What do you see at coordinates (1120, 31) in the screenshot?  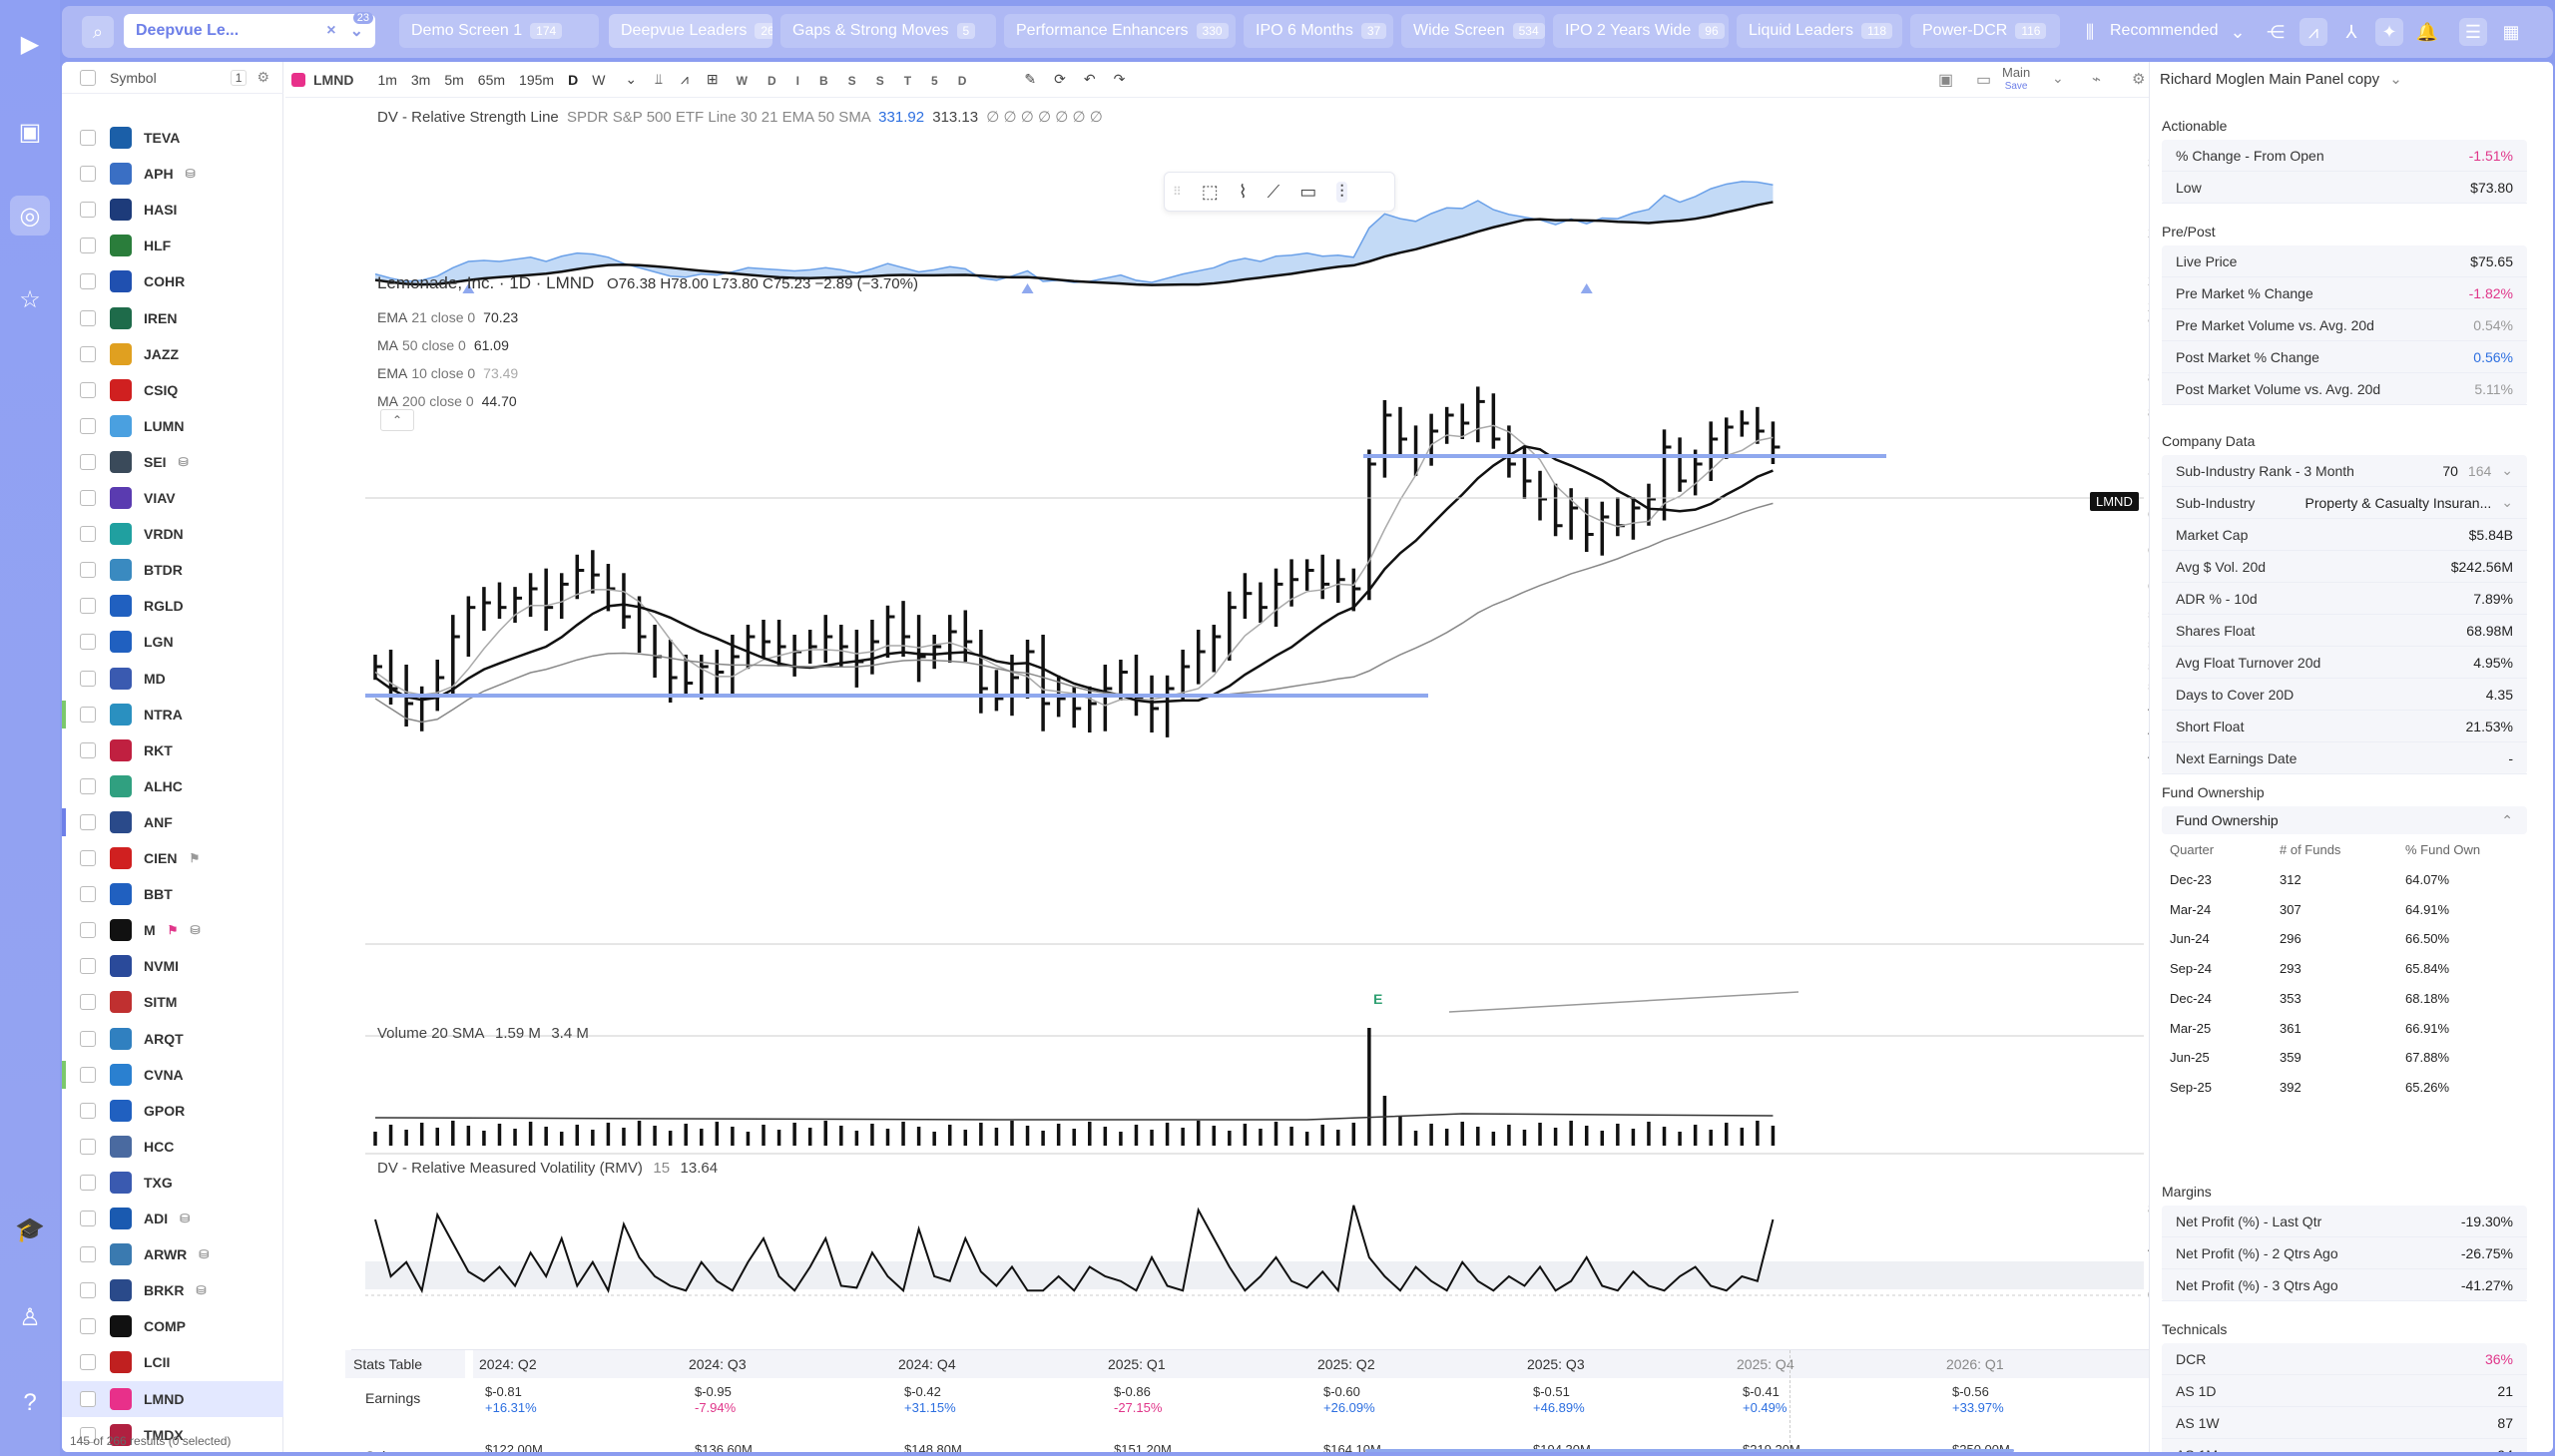 I see `screen-tab: Performance Enhancers 330` at bounding box center [1120, 31].